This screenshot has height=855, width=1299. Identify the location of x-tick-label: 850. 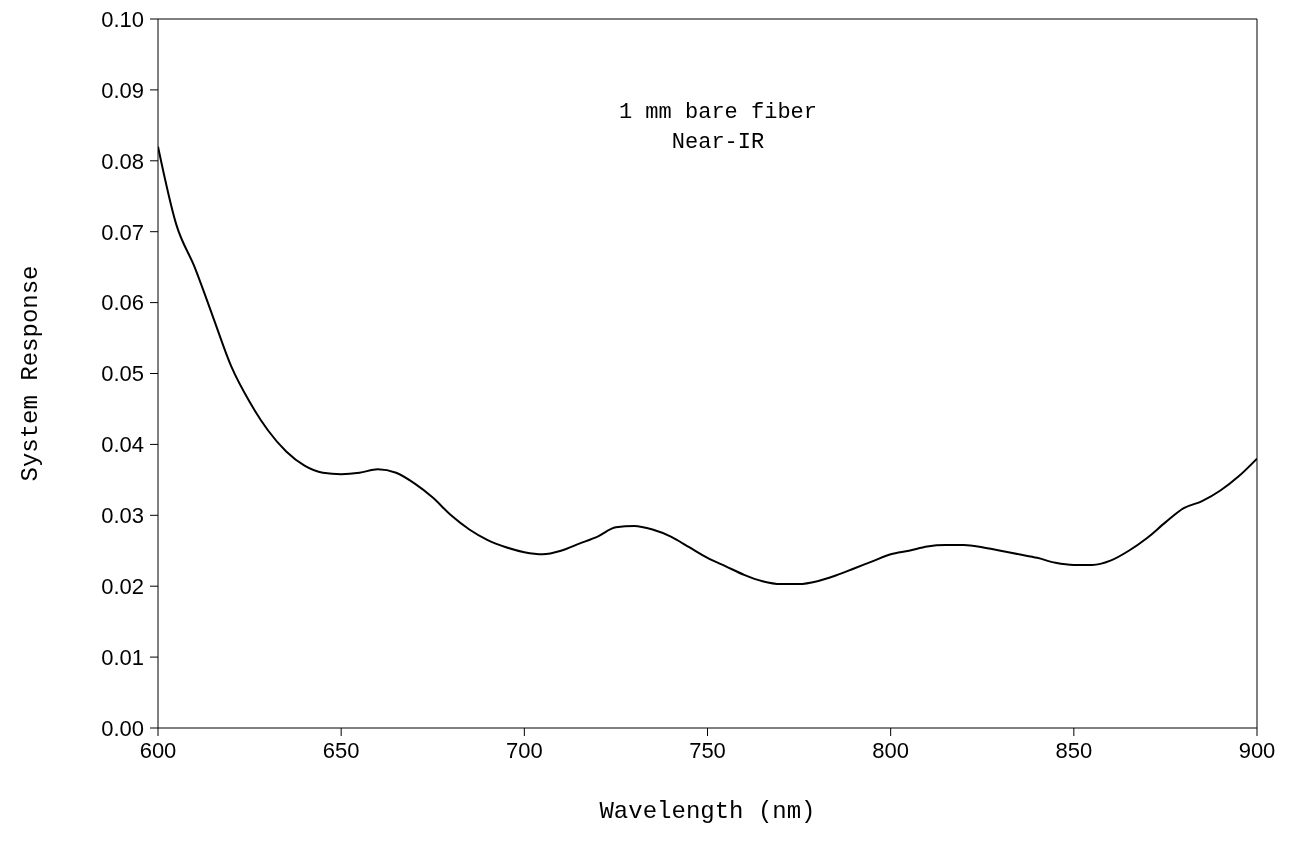
(1074, 750).